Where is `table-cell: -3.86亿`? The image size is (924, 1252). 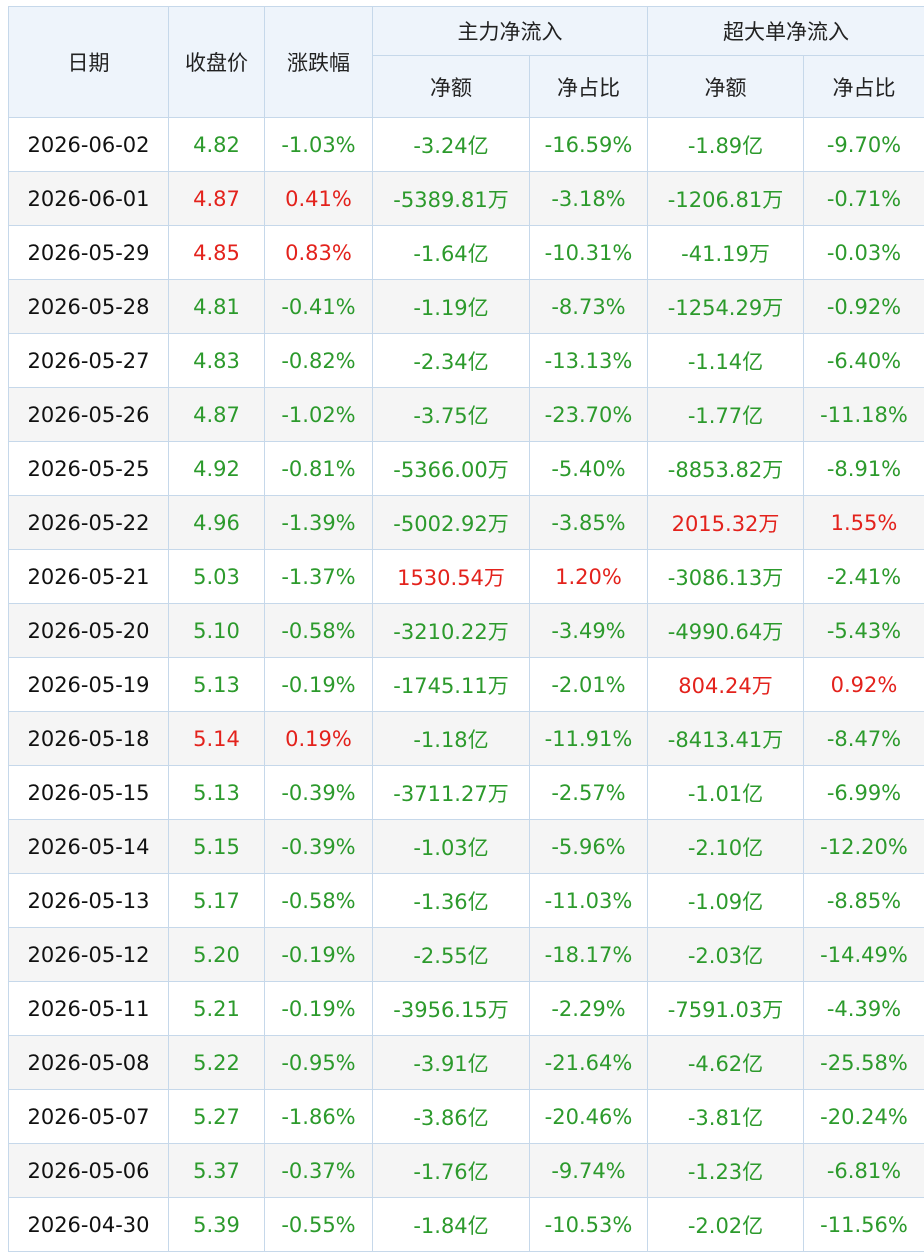 table-cell: -3.86亿 is located at coordinates (451, 1116).